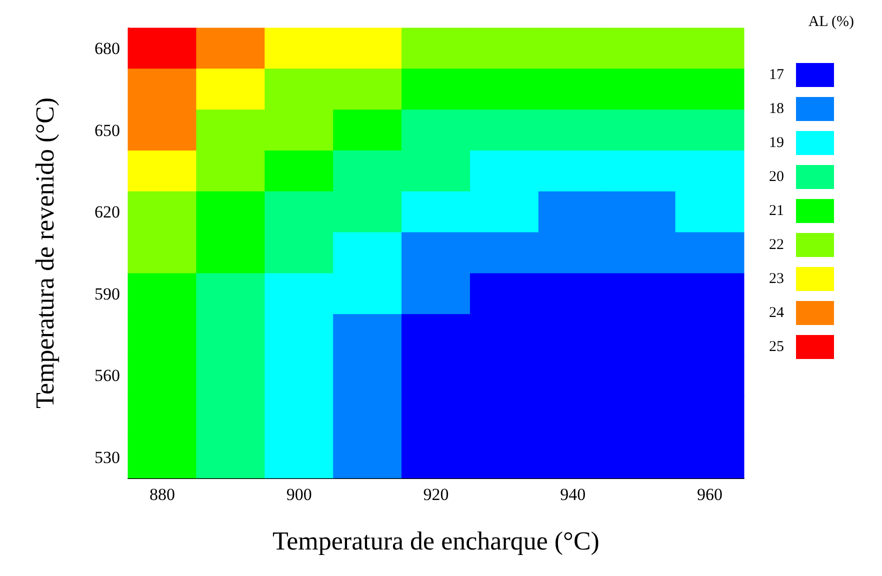 This screenshot has width=882, height=576. Describe the element at coordinates (776, 143) in the screenshot. I see `color-bar-label: 19` at that location.